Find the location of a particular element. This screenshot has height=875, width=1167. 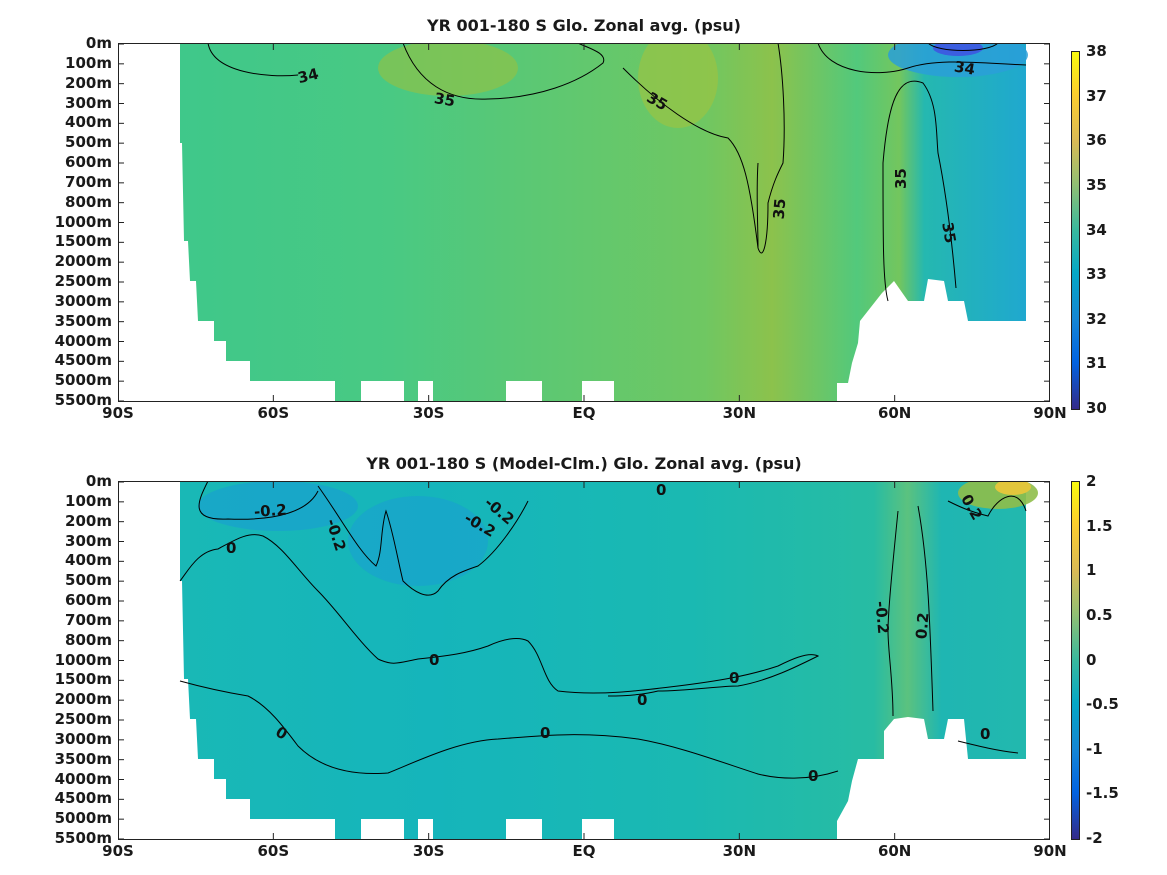

colorbar-tick-label: -1.5 is located at coordinates (1102, 793).